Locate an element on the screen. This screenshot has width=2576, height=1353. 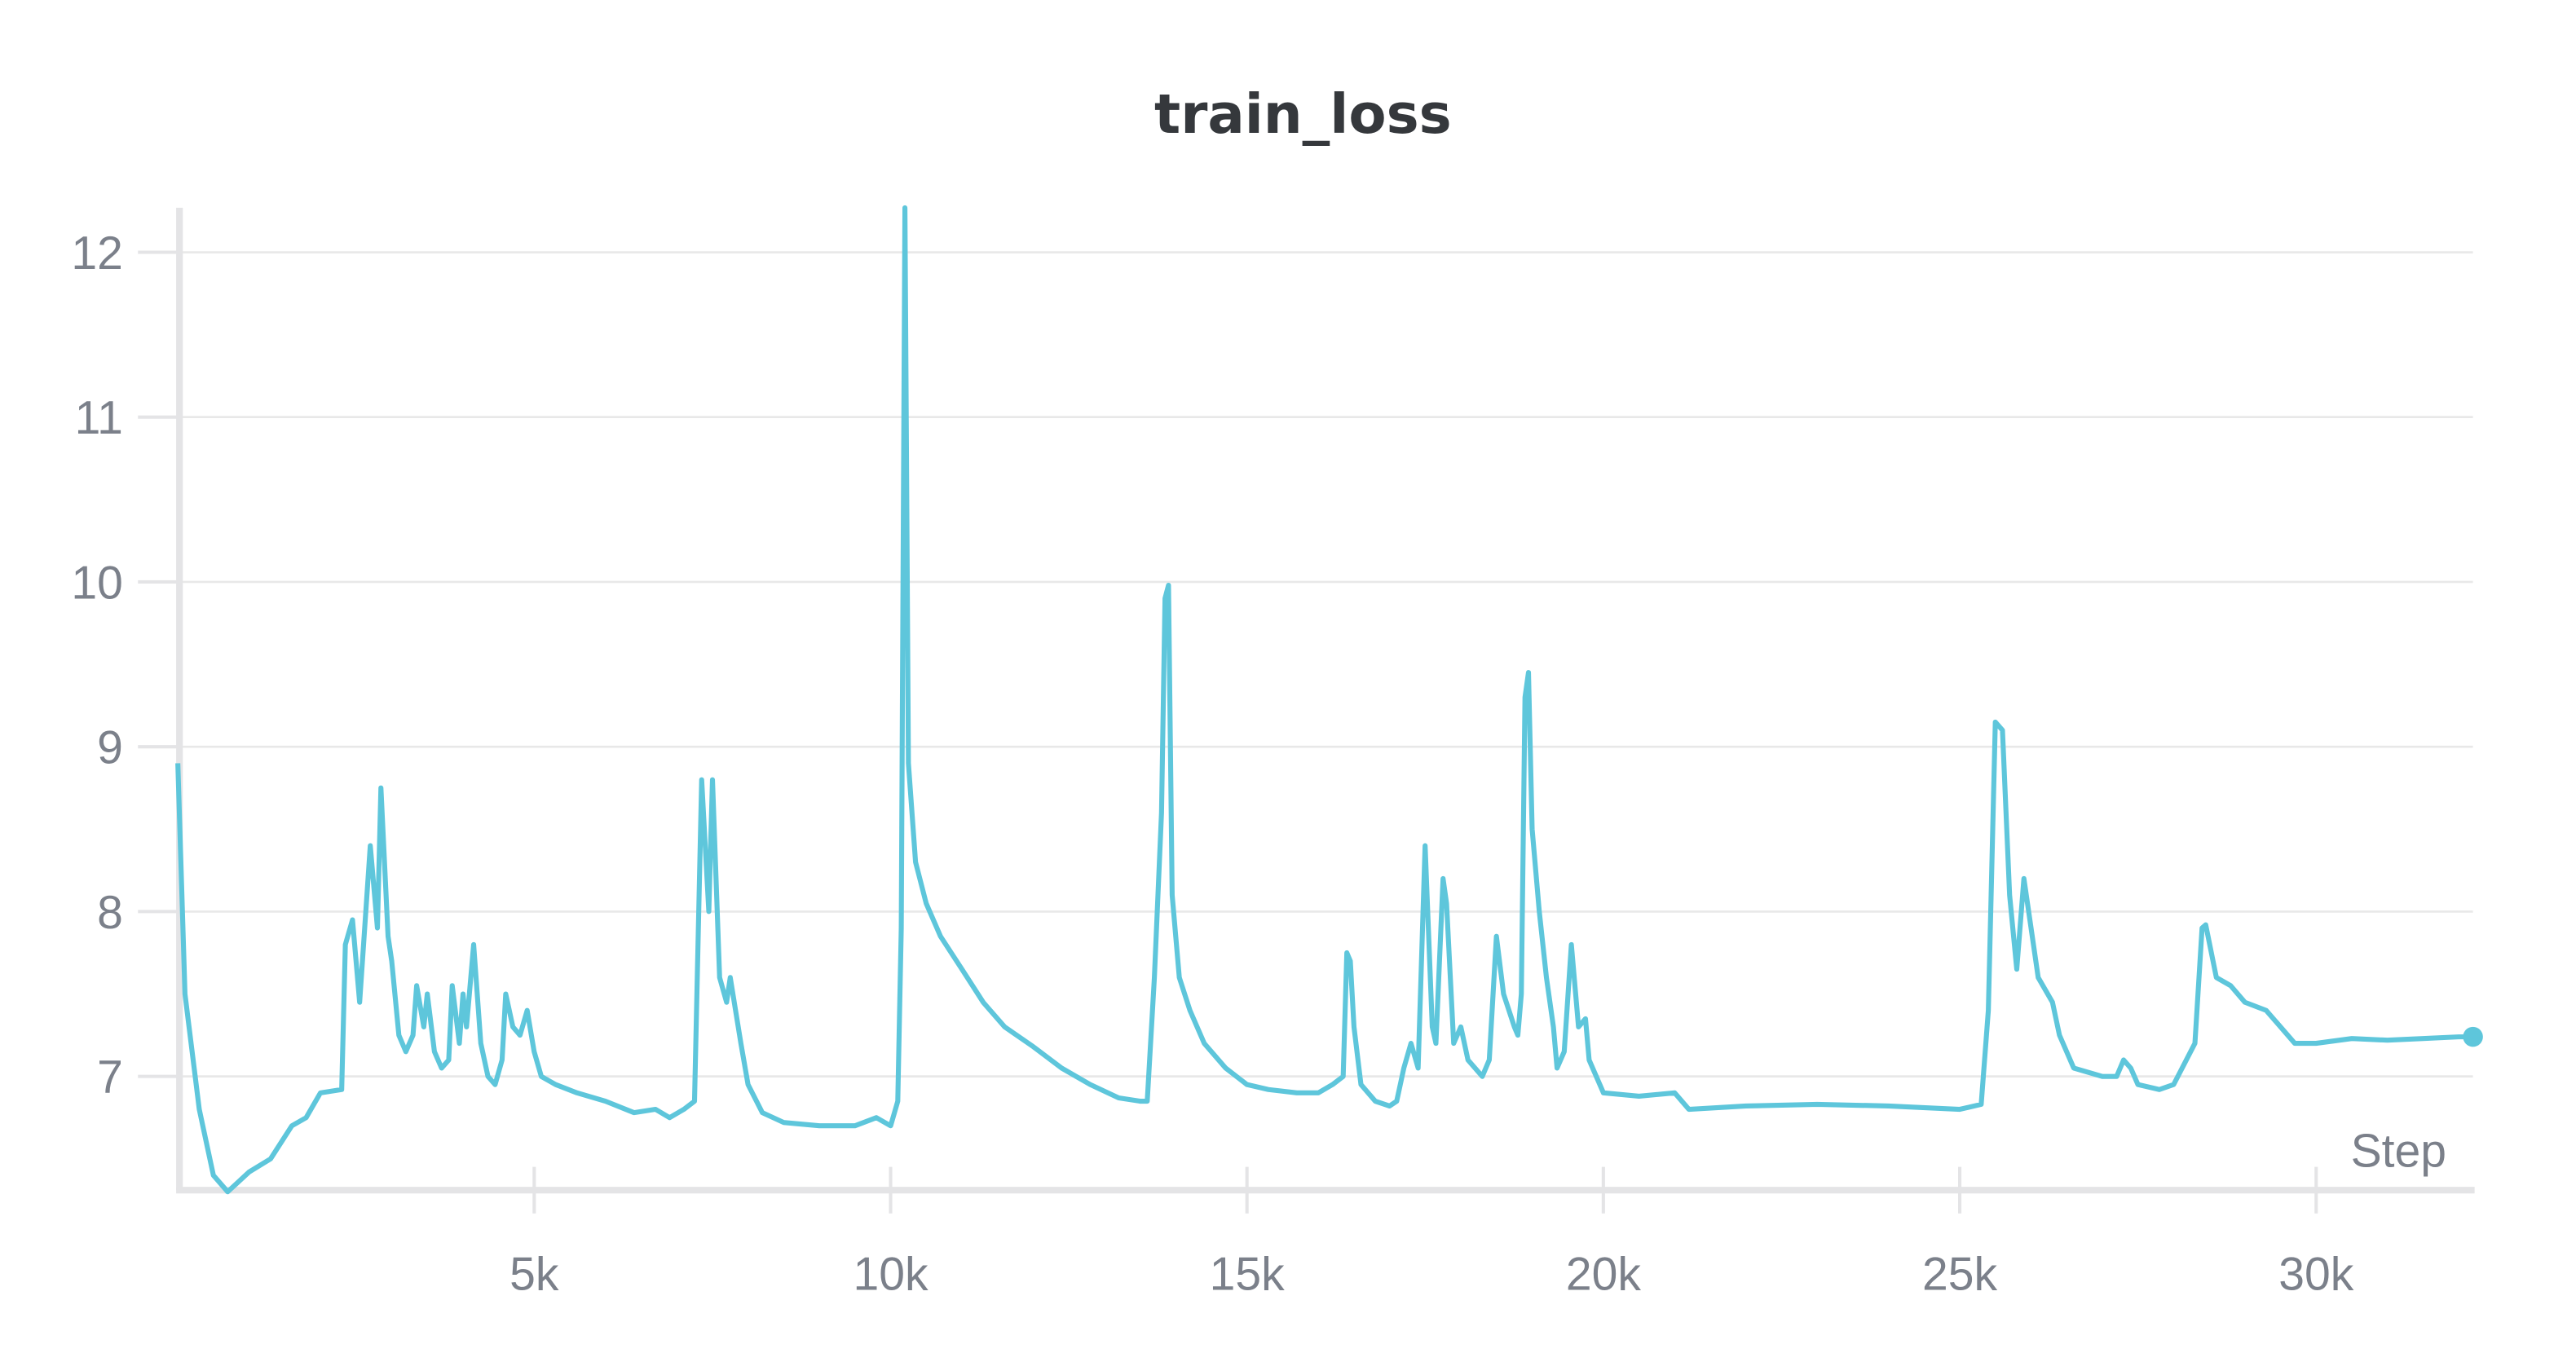
x-tick-label: 20k is located at coordinates (1603, 1274).